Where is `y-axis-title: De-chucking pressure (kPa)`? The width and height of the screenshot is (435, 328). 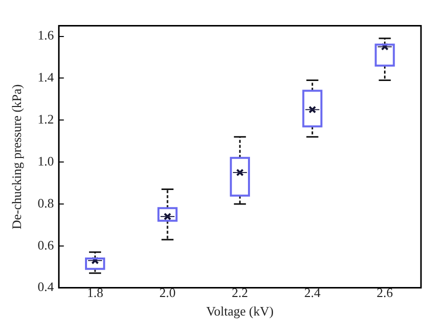 y-axis-title: De-chucking pressure (kPa) is located at coordinates (16, 157).